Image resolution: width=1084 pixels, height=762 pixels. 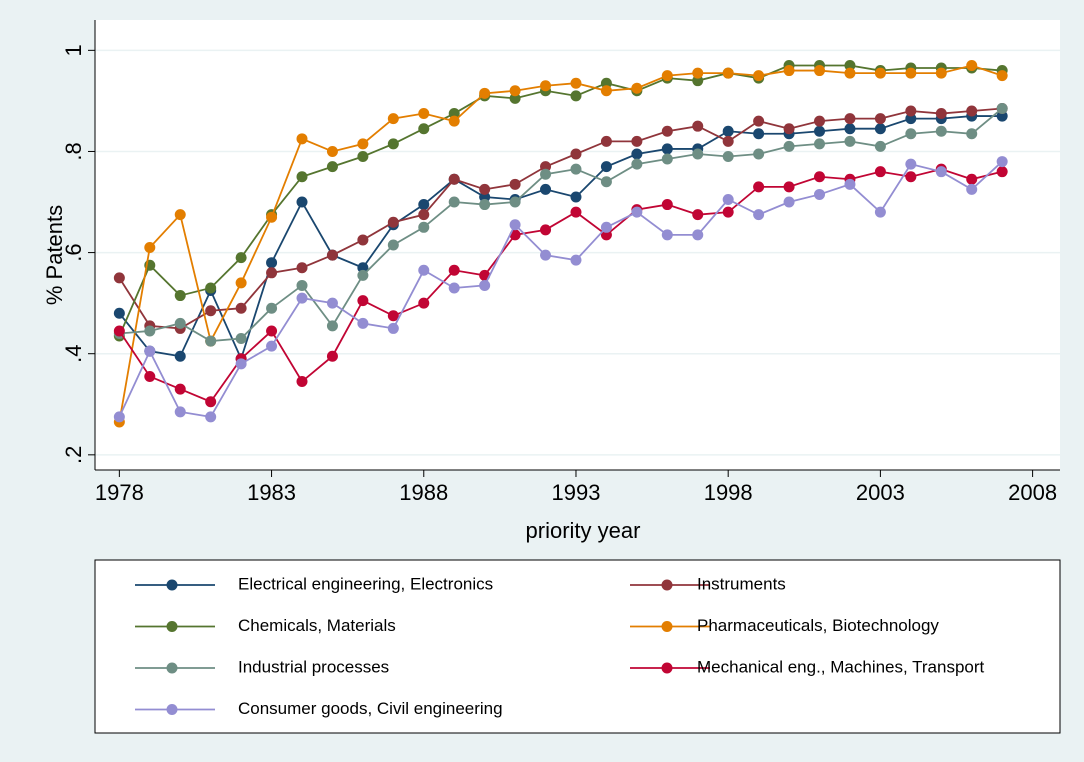 I want to click on y-tick-label: 1, so click(x=73, y=50).